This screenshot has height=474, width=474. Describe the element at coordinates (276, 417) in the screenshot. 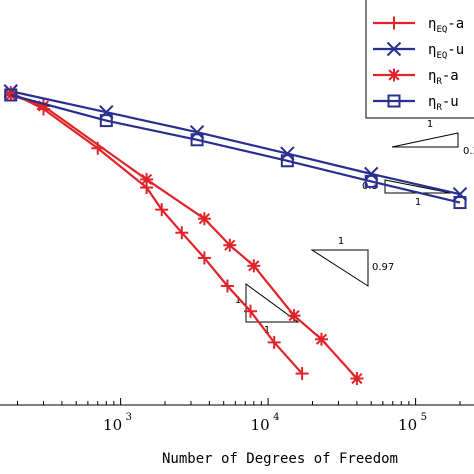

I see `x-tick-exponent: 4` at that location.